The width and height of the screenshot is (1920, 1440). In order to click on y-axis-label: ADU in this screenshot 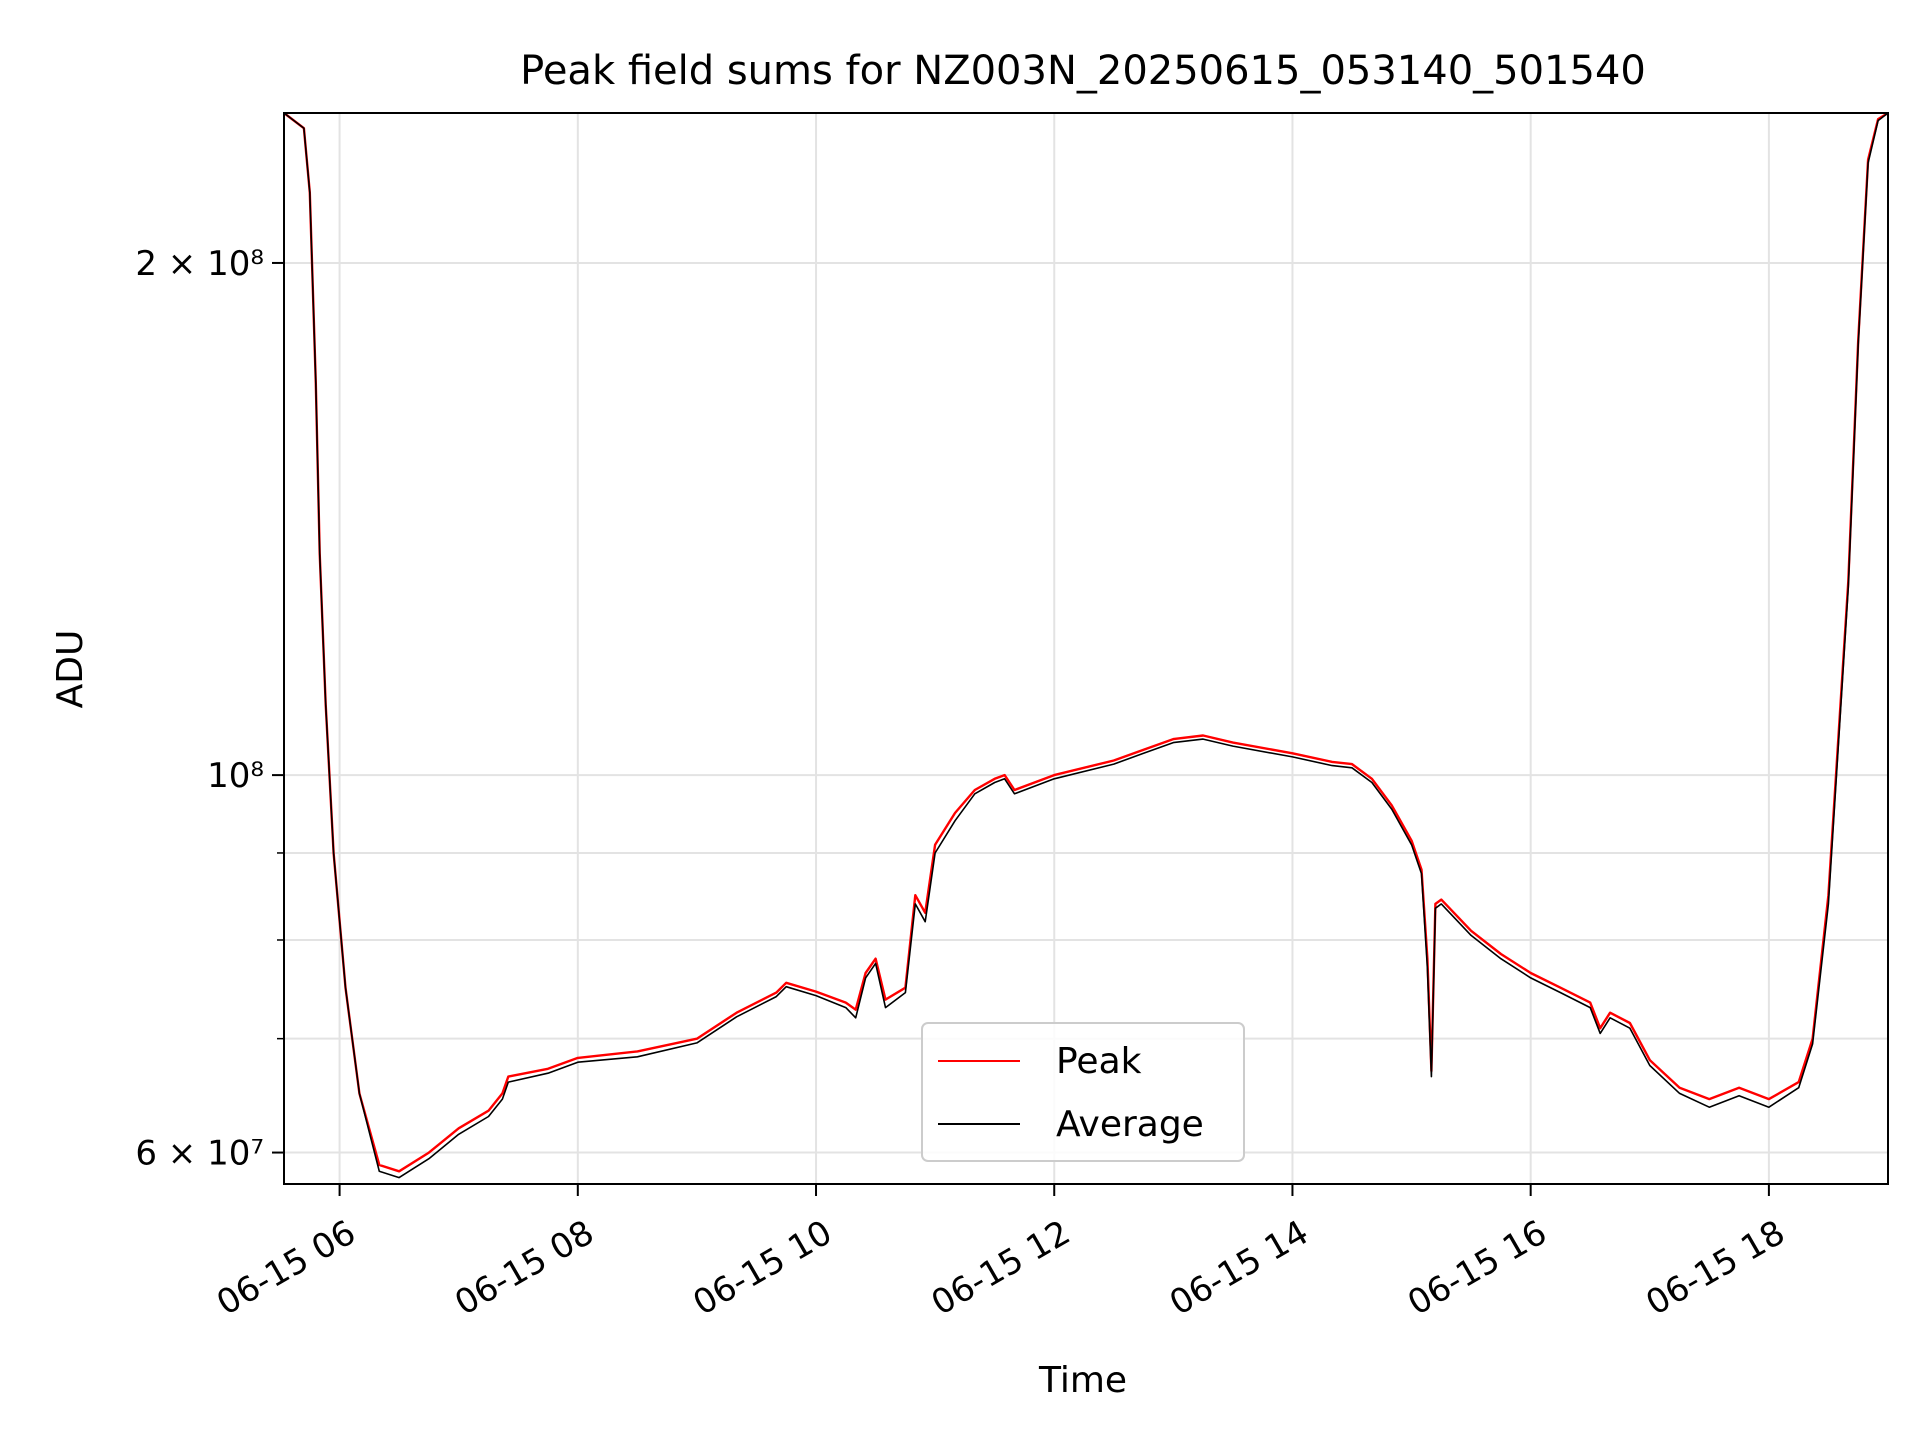, I will do `click(70, 669)`.